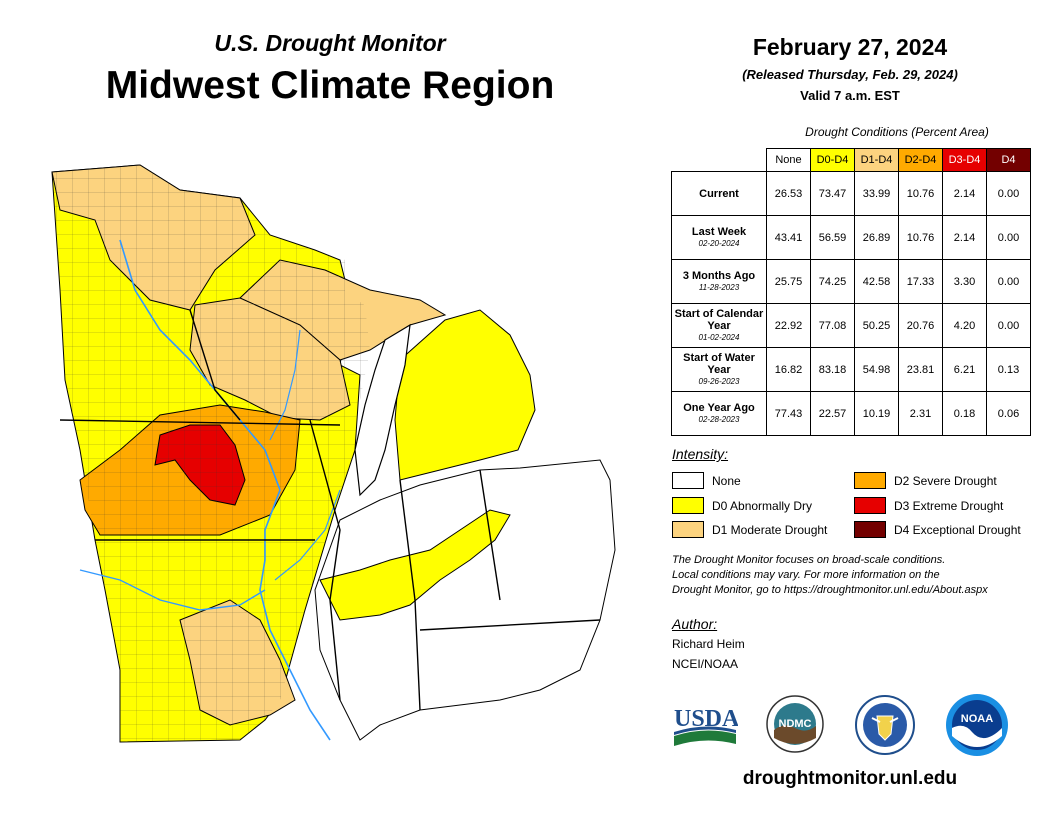 This screenshot has height=816, width=1056. What do you see at coordinates (706, 726) in the screenshot?
I see `usda-logo-icon: USDA` at bounding box center [706, 726].